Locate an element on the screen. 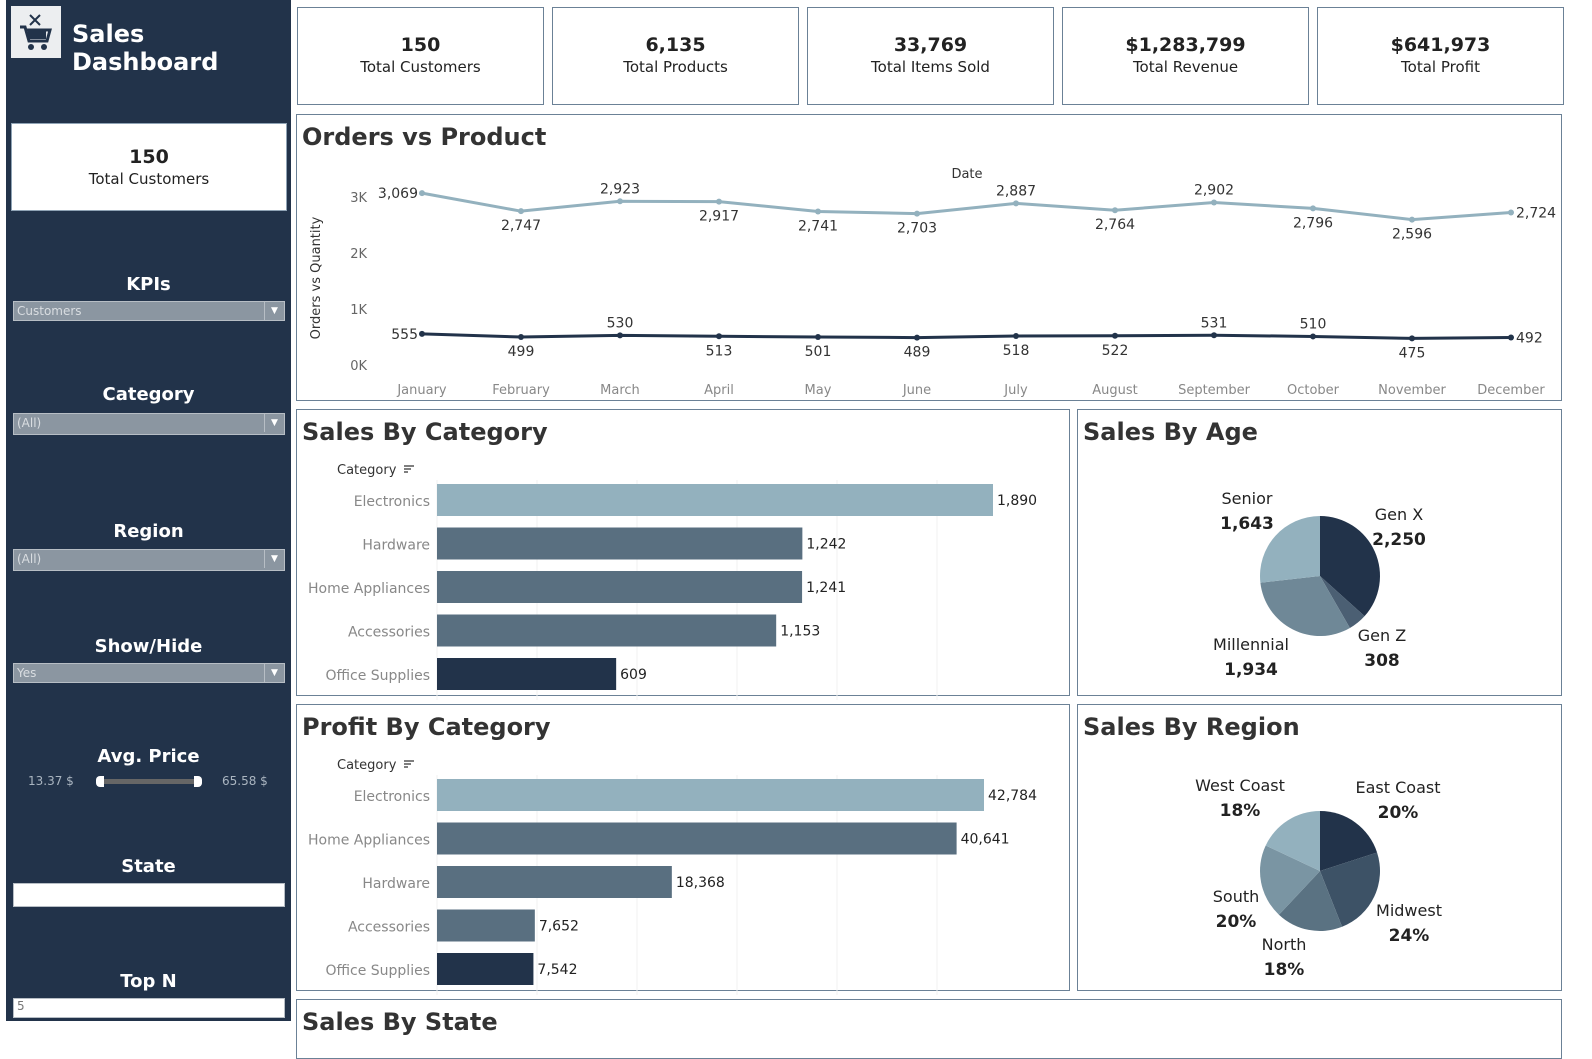 This screenshot has height=1059, width=1592. data-label: 501 is located at coordinates (818, 352).